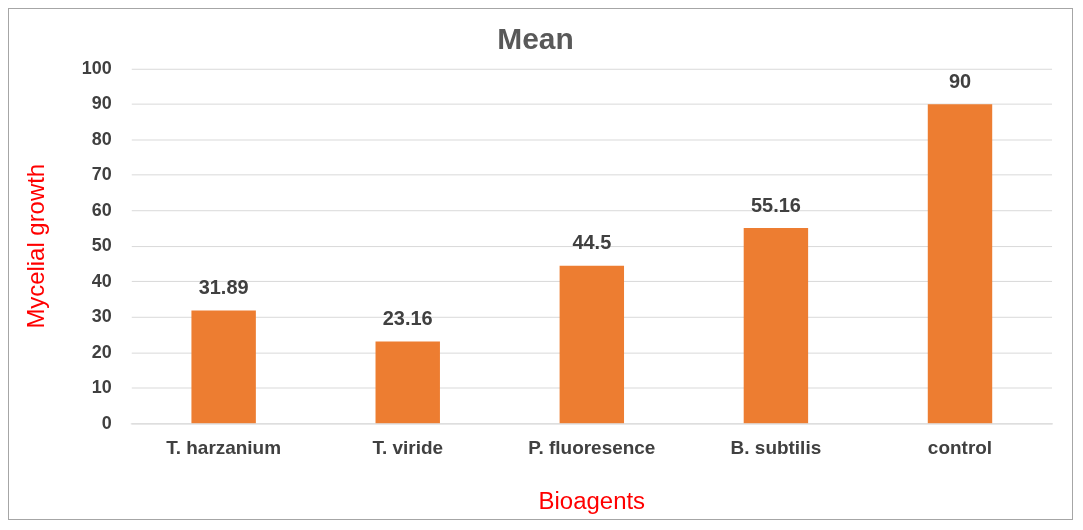  I want to click on y-tick-label: 0, so click(106, 422).